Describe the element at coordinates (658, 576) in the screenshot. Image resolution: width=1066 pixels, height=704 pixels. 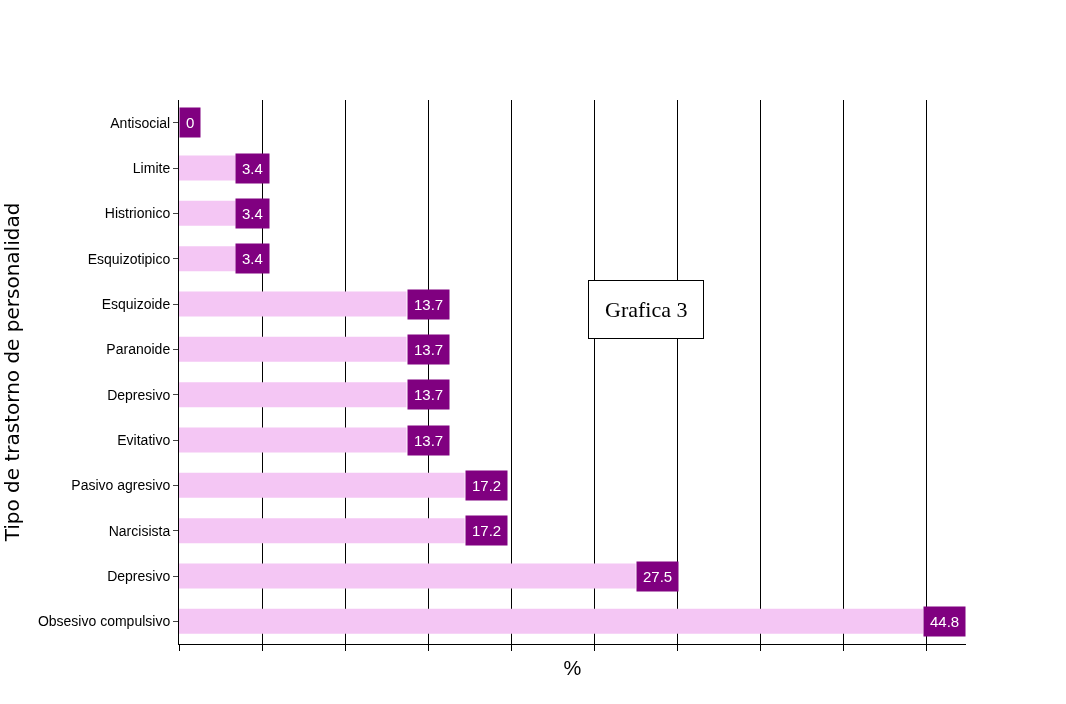
I see `data-label: 27.5` at that location.